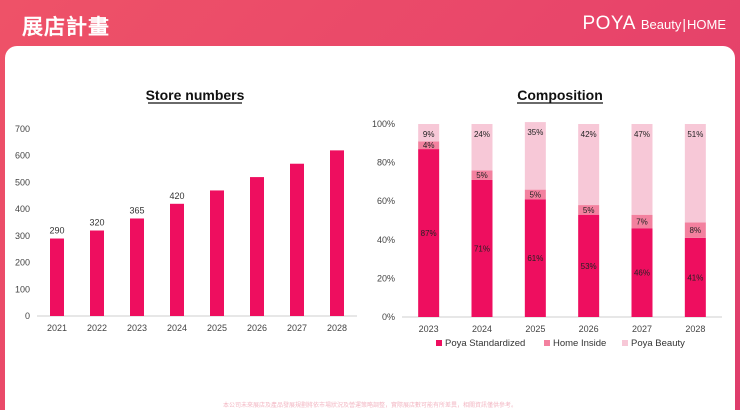  I want to click on y-tick-label: 300, so click(22, 236).